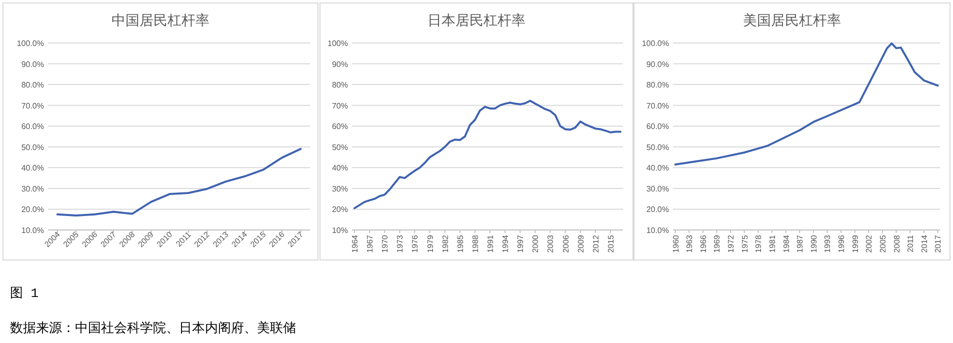 The image size is (953, 343). I want to click on x-tick-label: 2003, so click(551, 243).